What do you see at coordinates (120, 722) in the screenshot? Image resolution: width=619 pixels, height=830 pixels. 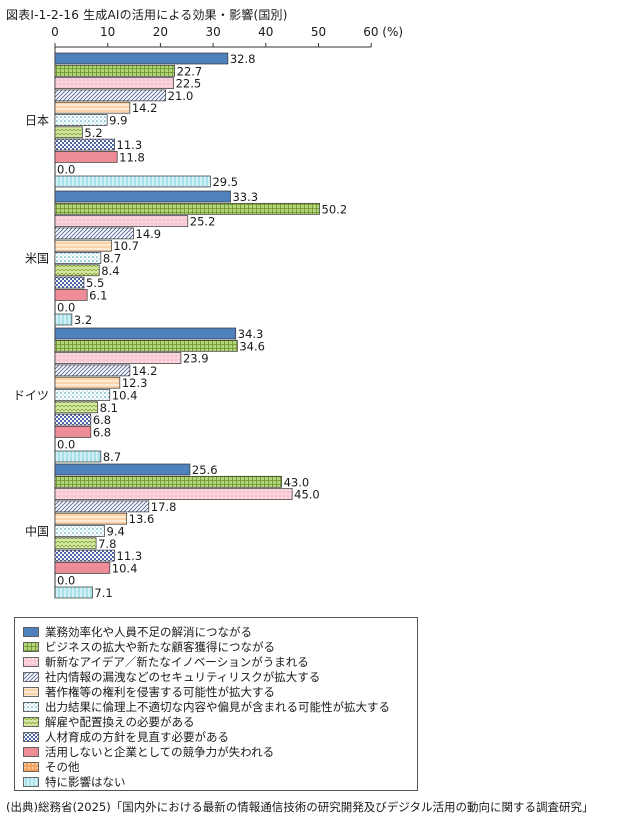 I see `legend-label: 解雇や配置換えの必要がある` at bounding box center [120, 722].